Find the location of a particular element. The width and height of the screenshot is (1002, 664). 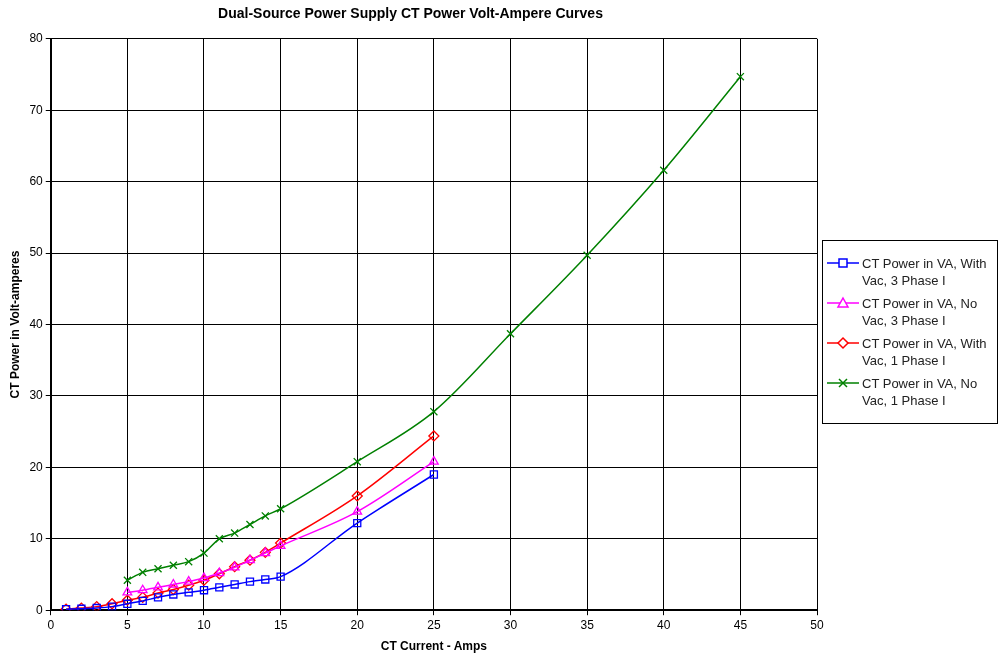

x-tick-label: 30 is located at coordinates (510, 624).